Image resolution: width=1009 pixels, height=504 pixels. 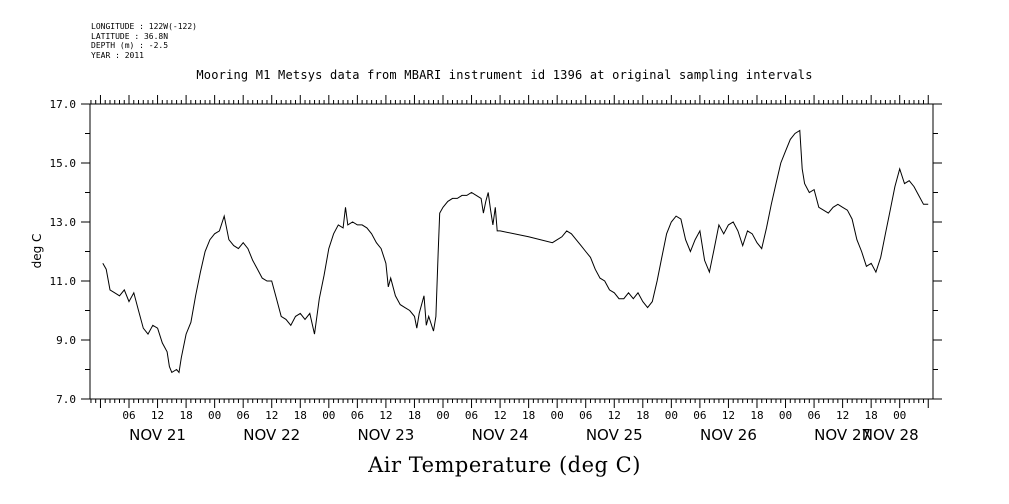 I want to click on date-label: NOV 27, so click(x=842, y=435).